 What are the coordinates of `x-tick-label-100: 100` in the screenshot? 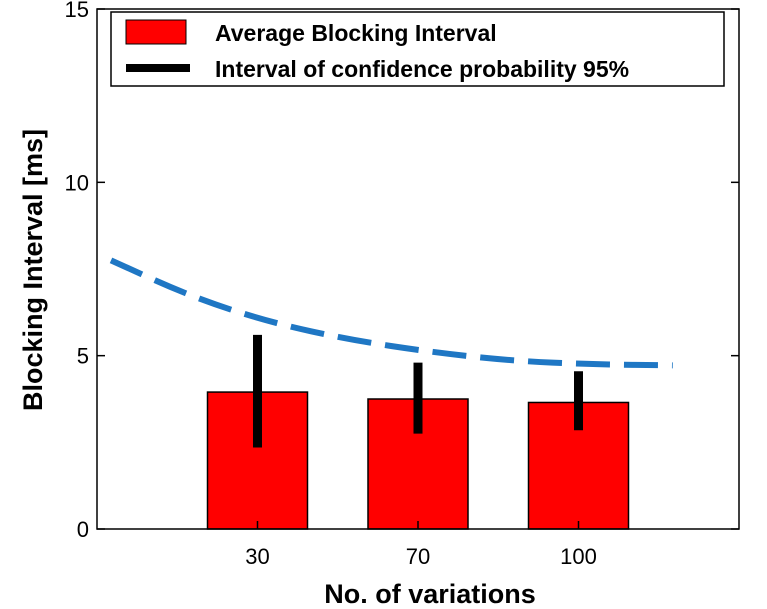 It's located at (578, 556).